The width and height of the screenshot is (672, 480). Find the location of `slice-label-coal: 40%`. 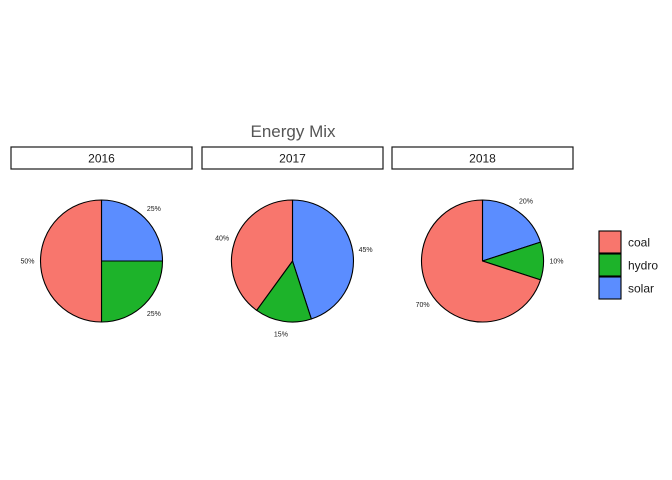

slice-label-coal: 40% is located at coordinates (222, 239).